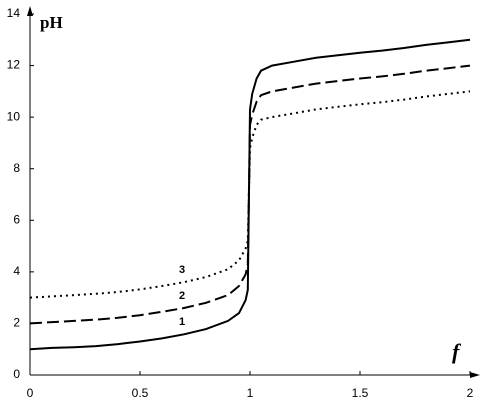 The width and height of the screenshot is (489, 412). I want to click on y-tick-label: 14, so click(14, 13).